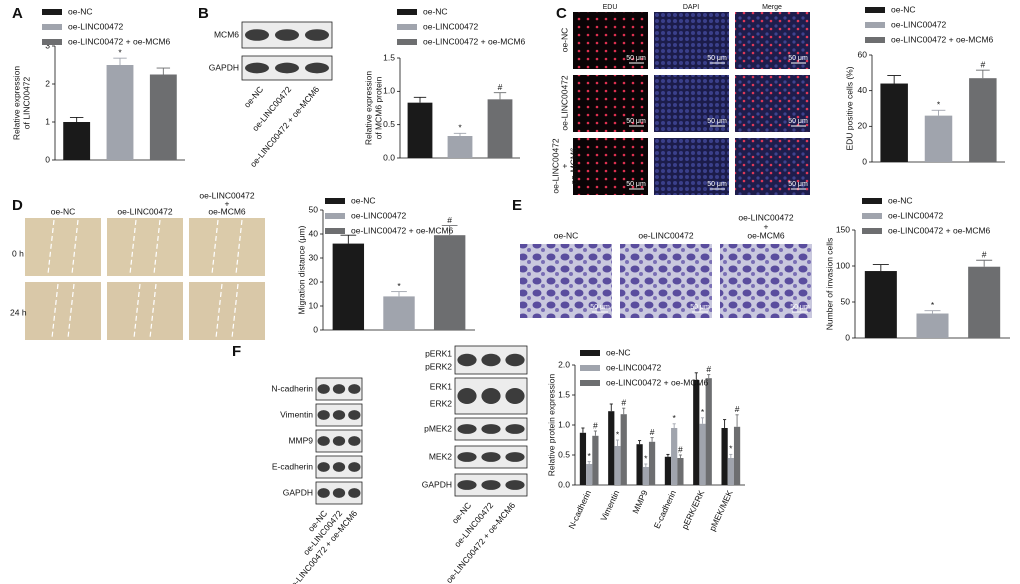 Image resolution: width=1020 pixels, height=584 pixels. What do you see at coordinates (314, 257) in the screenshot?
I see `y-tick-label: 30` at bounding box center [314, 257].